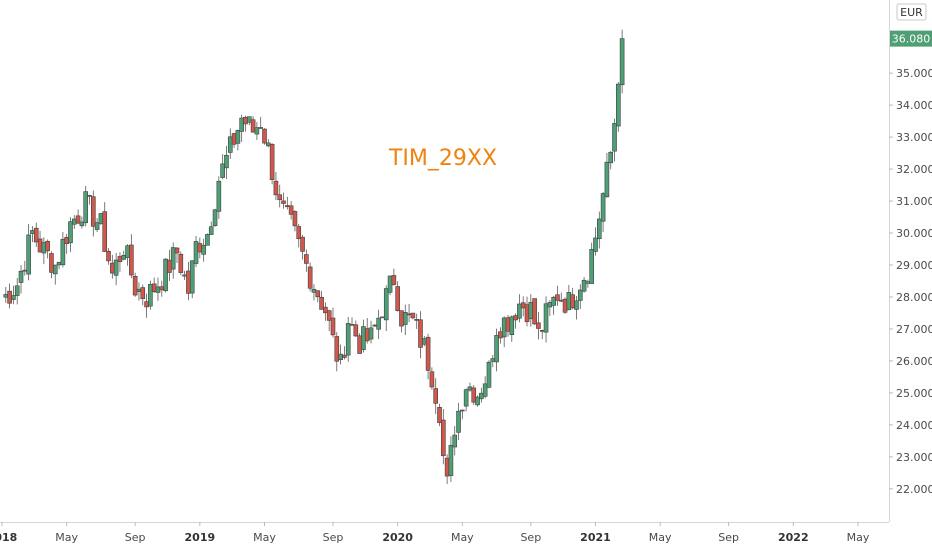 Image resolution: width=932 pixels, height=550 pixels. I want to click on last-price-badge: 36.080, so click(911, 38).